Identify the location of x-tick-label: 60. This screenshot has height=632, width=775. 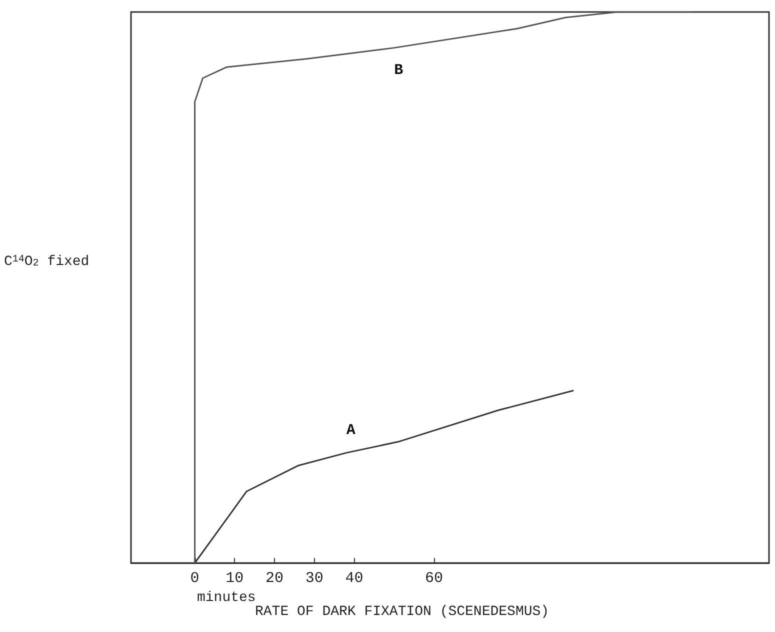
(434, 578).